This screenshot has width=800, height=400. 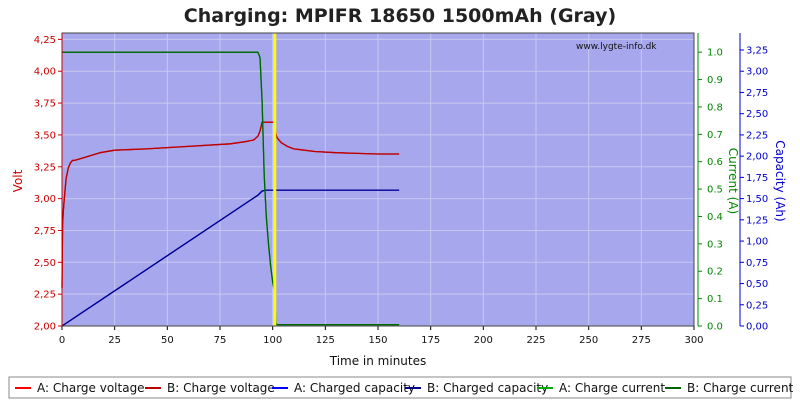 I want to click on volt-tick-label: 4,00, so click(x=45, y=72).